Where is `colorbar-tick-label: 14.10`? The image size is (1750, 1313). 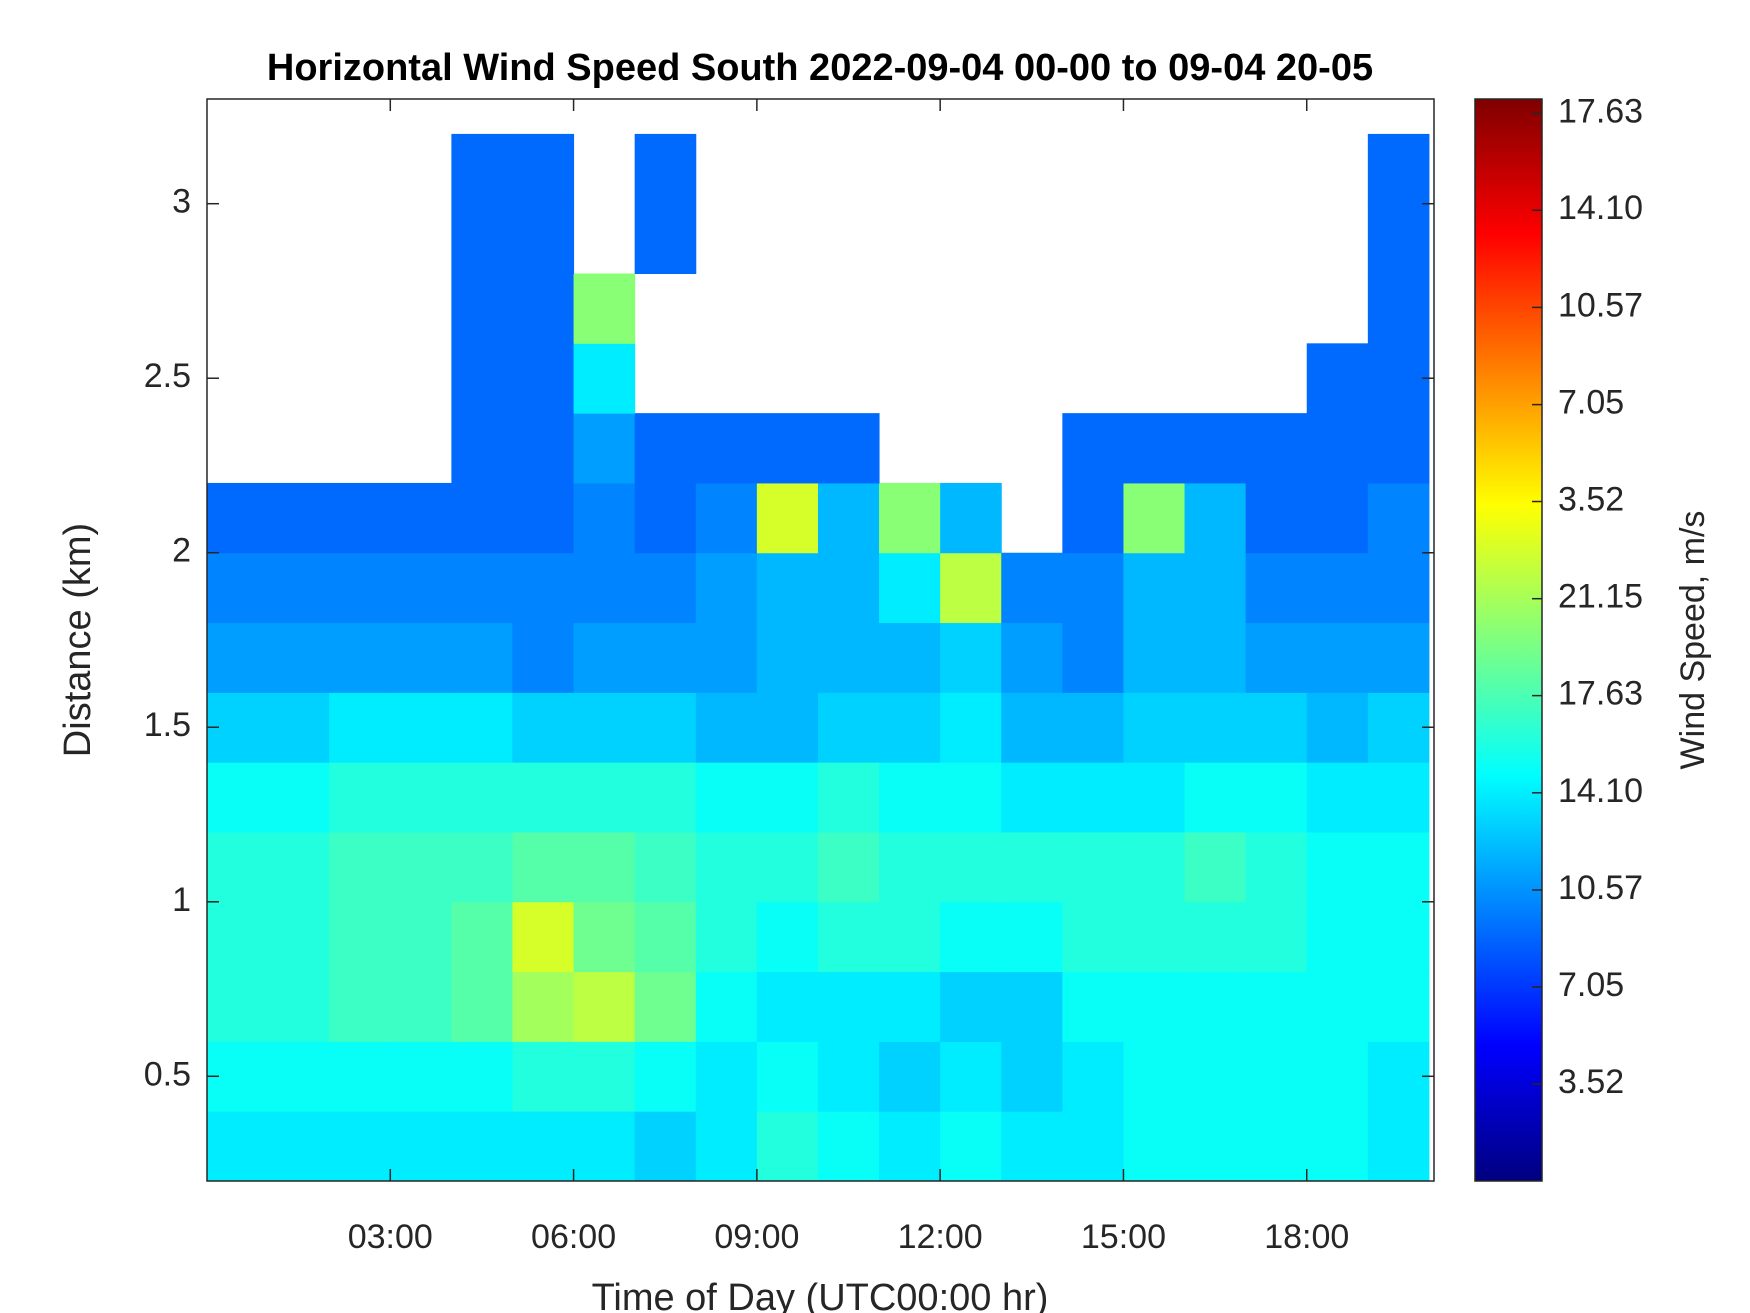
colorbar-tick-label: 14.10 is located at coordinates (1600, 791).